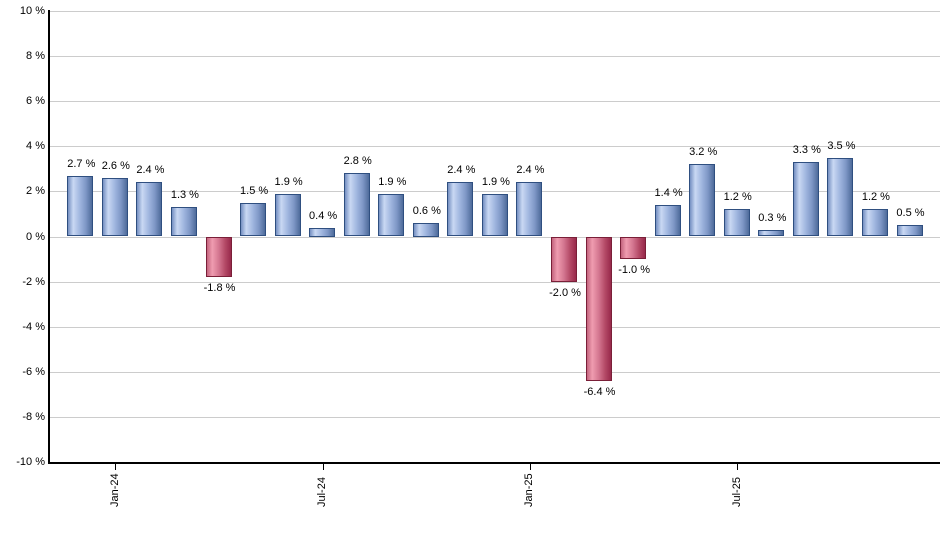 This screenshot has width=940, height=550. Describe the element at coordinates (33, 371) in the screenshot. I see `y-axis-tick-label: -6 %` at that location.